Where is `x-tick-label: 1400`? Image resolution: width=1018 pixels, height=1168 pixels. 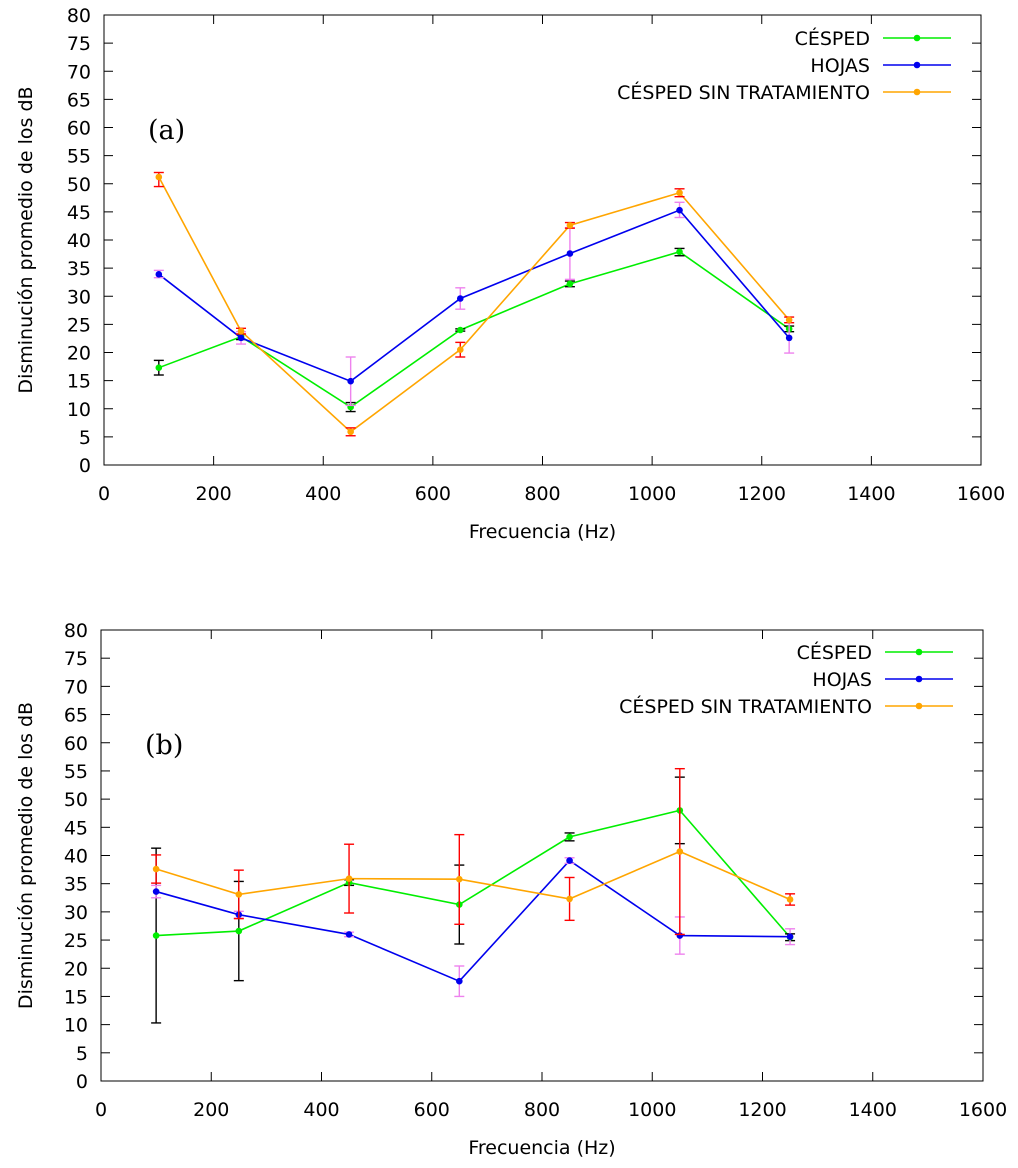 x-tick-label: 1400 is located at coordinates (871, 494).